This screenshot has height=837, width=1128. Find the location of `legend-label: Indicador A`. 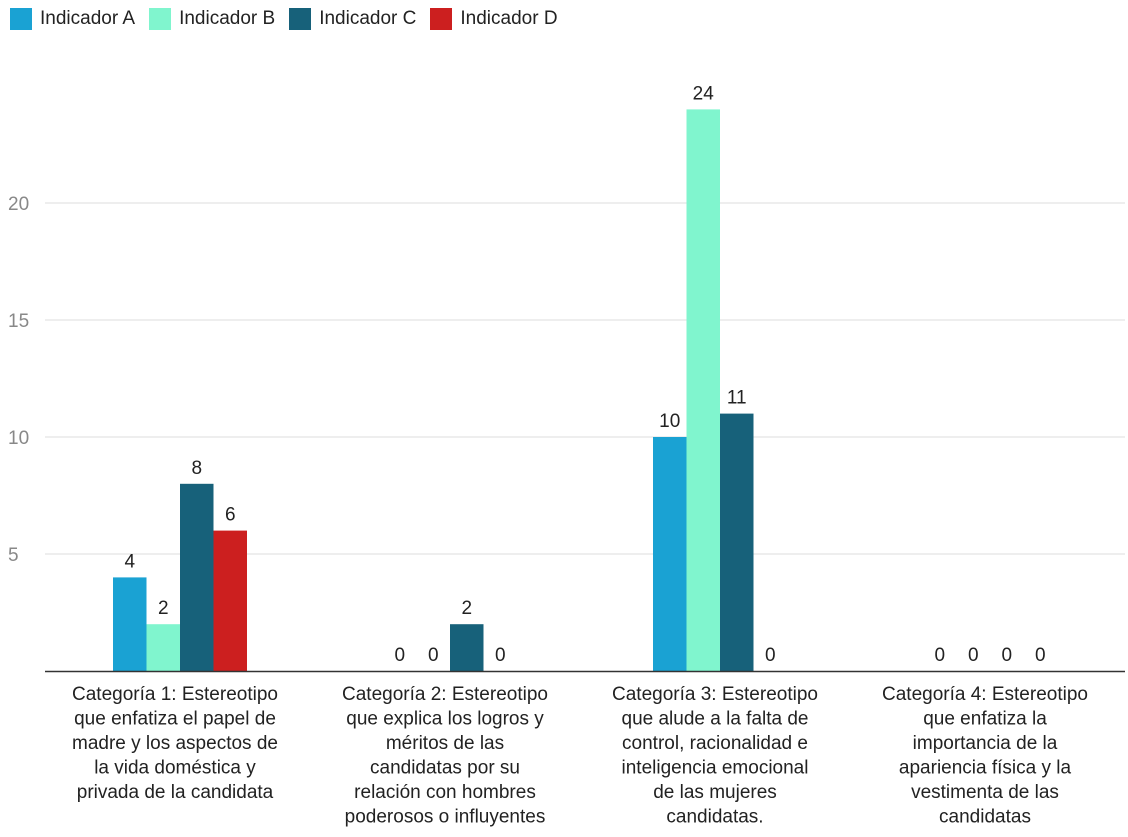

legend-label: Indicador A is located at coordinates (88, 18).